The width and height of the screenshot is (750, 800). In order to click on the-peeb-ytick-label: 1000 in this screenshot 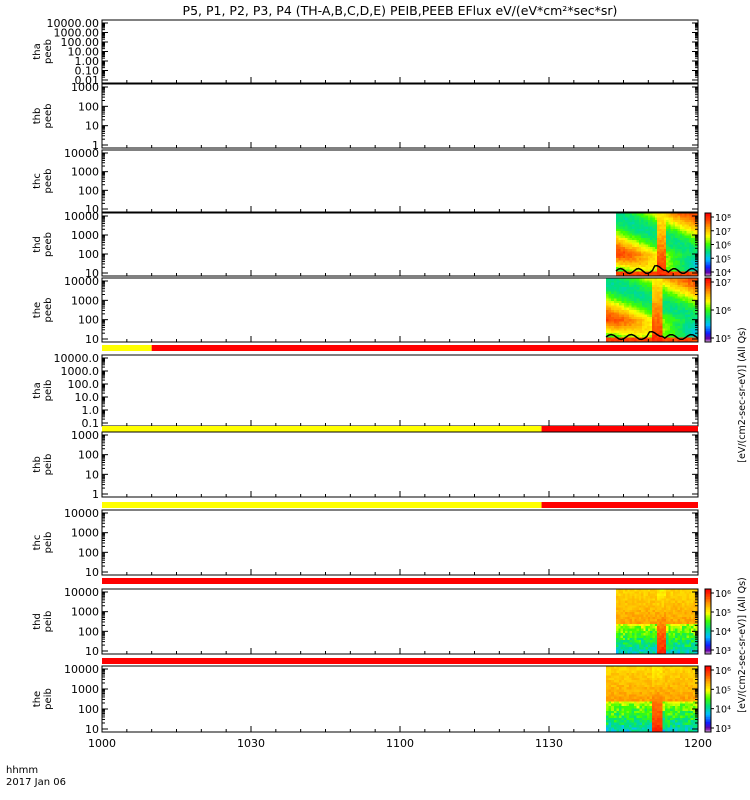, I will do `click(85, 300)`.